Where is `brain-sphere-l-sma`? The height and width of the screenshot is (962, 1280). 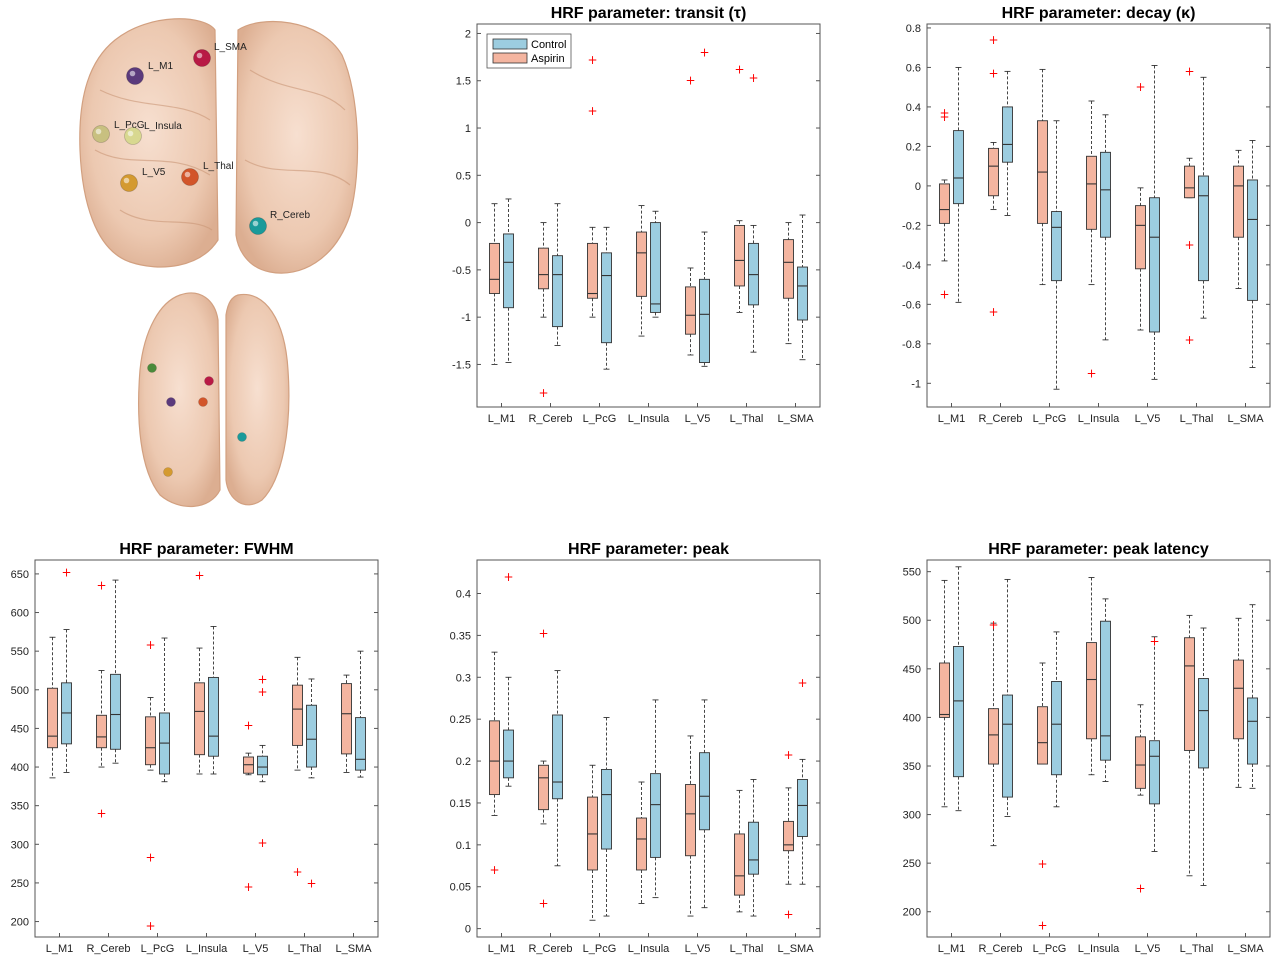 brain-sphere-l-sma is located at coordinates (202, 58).